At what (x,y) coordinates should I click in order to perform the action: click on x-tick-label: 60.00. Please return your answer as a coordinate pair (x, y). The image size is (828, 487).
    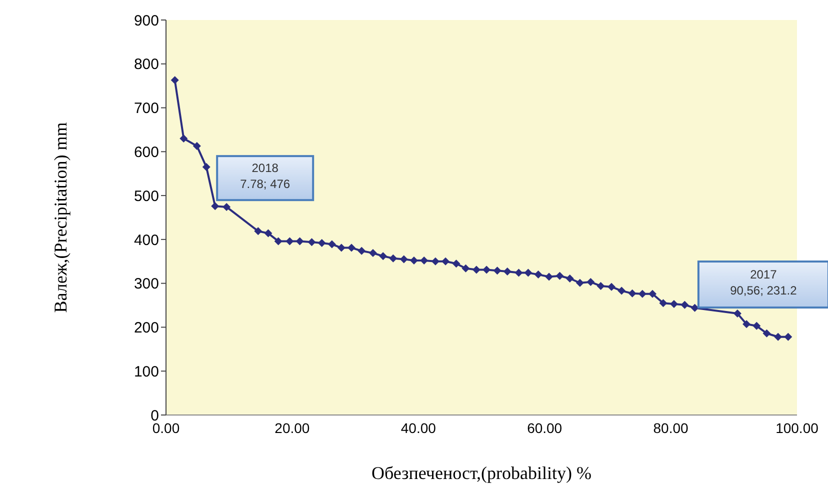
    Looking at the image, I should click on (544, 428).